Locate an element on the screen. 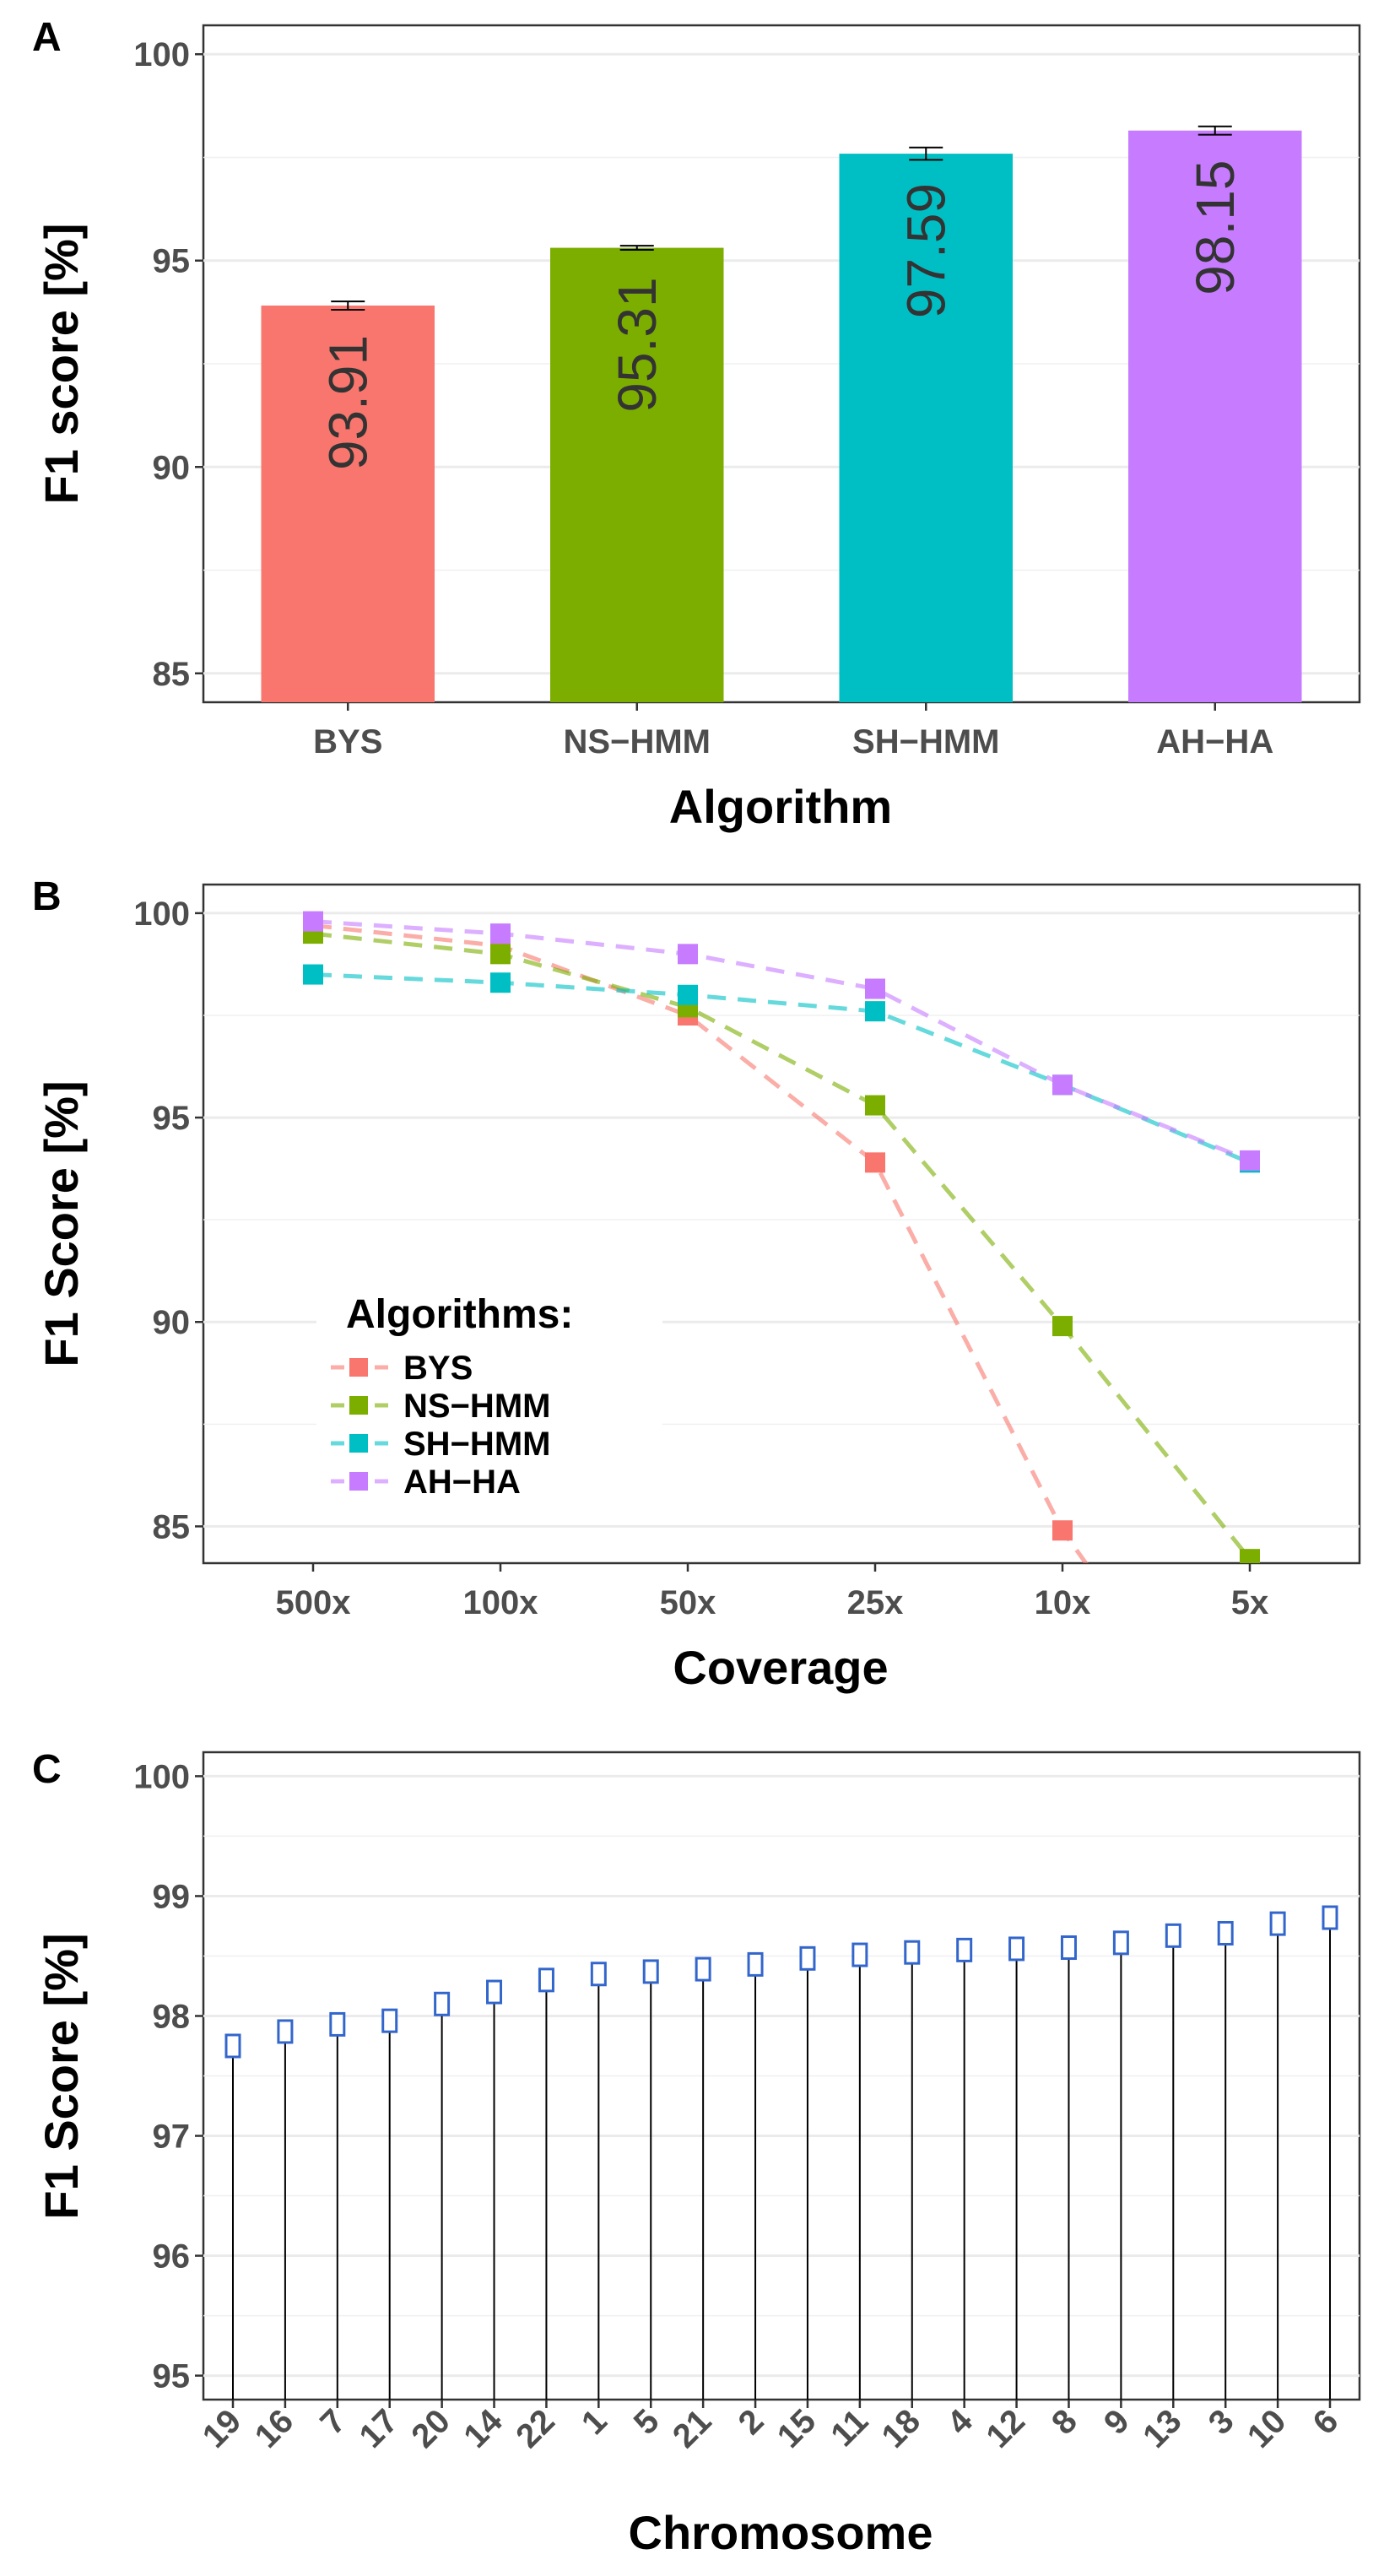 This screenshot has height=2576, width=1384. panel-c-y-axis-title: F1 Score [%] is located at coordinates (61, 2076).